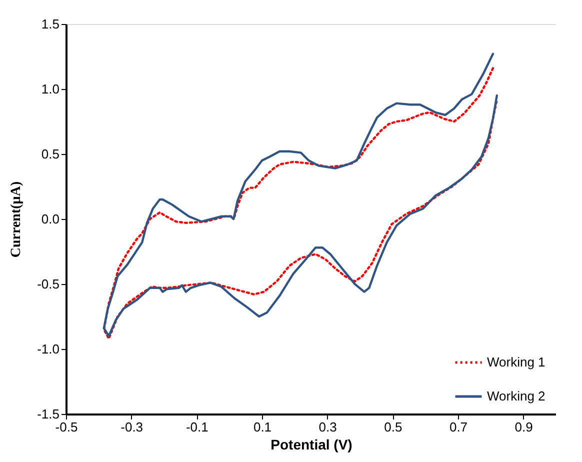 The width and height of the screenshot is (582, 462). What do you see at coordinates (458, 427) in the screenshot?
I see `x-tick-label: 0.7` at bounding box center [458, 427].